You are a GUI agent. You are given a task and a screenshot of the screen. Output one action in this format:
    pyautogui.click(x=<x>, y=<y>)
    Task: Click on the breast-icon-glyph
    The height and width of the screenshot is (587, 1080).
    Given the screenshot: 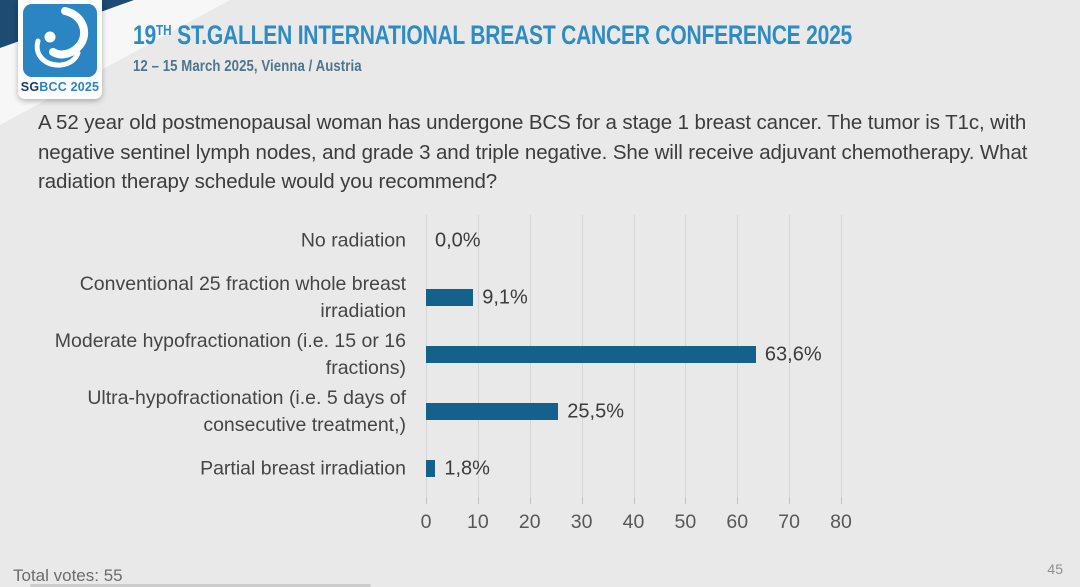 What is the action you would take?
    pyautogui.click(x=61, y=37)
    